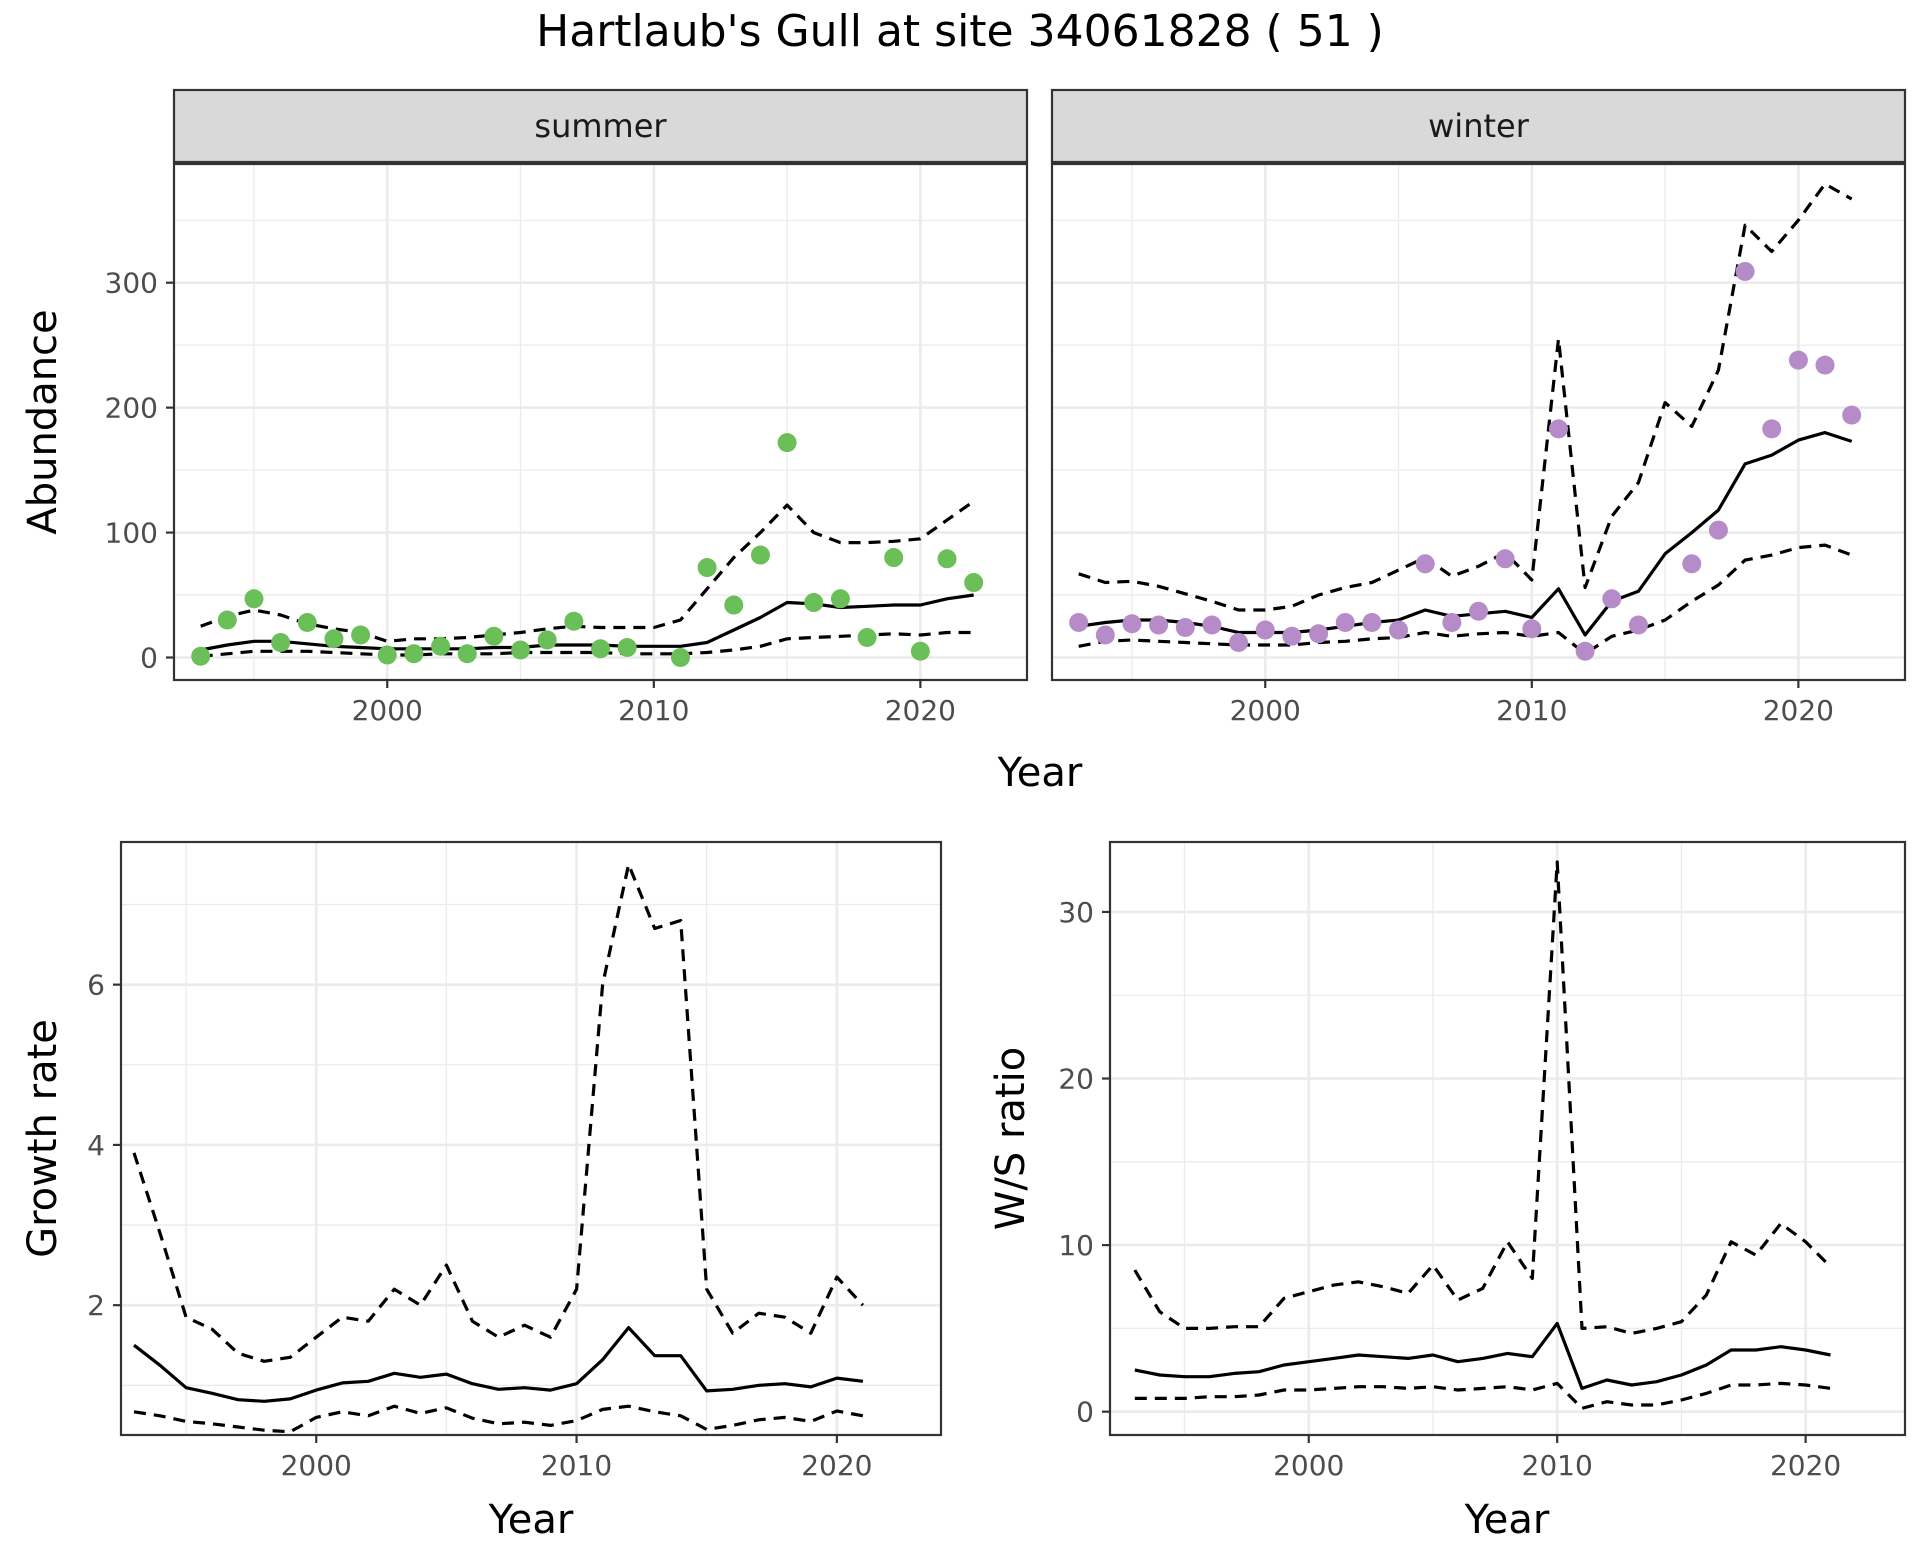 The height and width of the screenshot is (1560, 1920). Describe the element at coordinates (1040, 773) in the screenshot. I see `x-axis-label-shared: Year` at that location.